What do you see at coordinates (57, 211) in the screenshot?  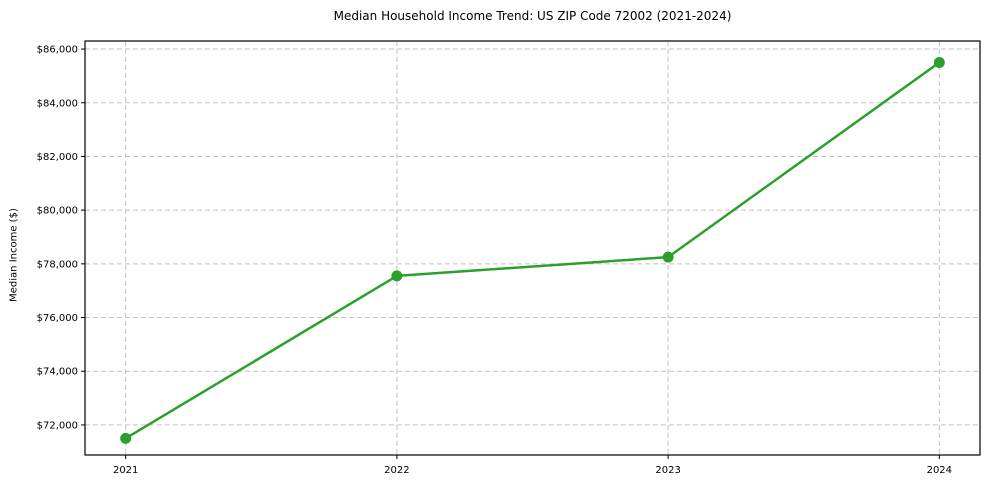 I see `y-tick-label: $80,000` at bounding box center [57, 211].